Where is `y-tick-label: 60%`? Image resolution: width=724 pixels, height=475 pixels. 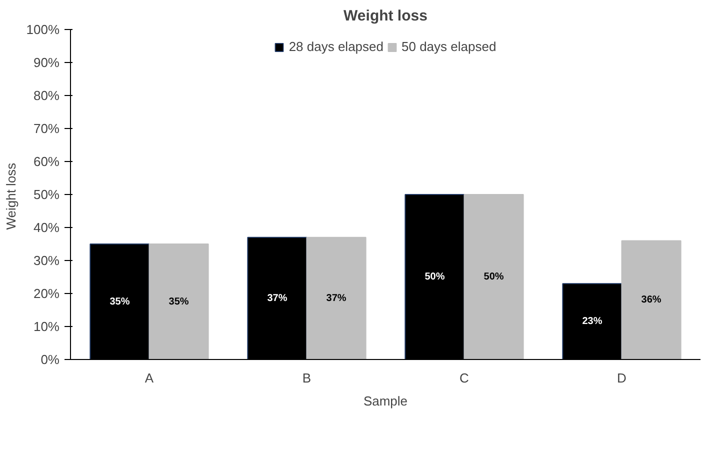 y-tick-label: 60% is located at coordinates (46, 161).